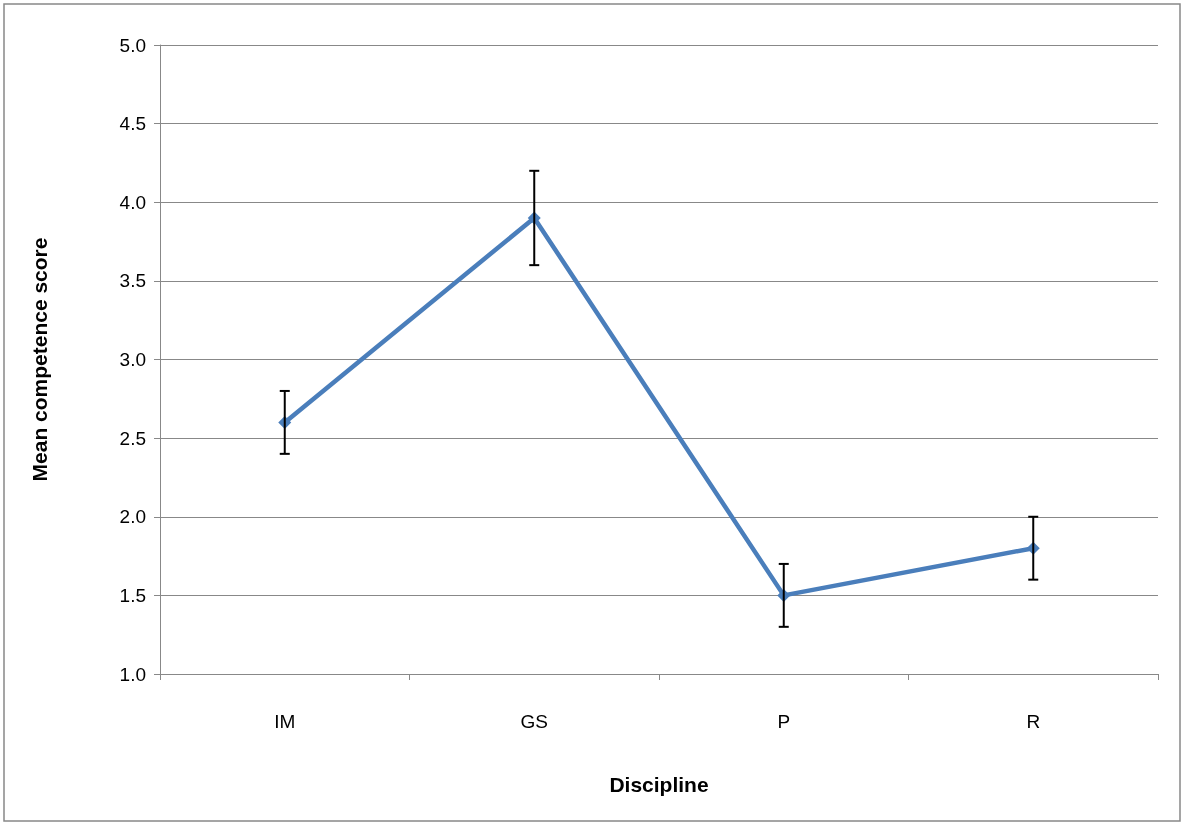 This screenshot has height=827, width=1186. Describe the element at coordinates (132, 674) in the screenshot. I see `y-tick-label: 1.0` at that location.